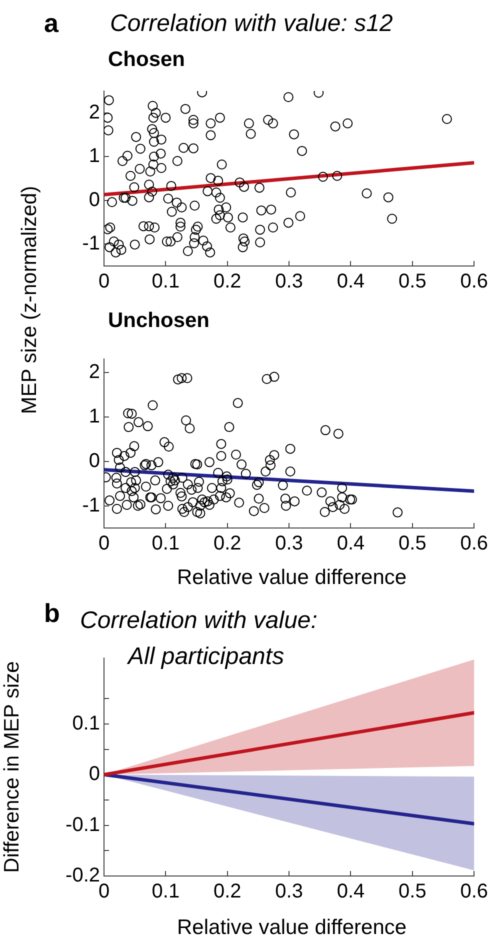  Describe the element at coordinates (83, 825) in the screenshot. I see `y-tick-label: -0.1` at that location.